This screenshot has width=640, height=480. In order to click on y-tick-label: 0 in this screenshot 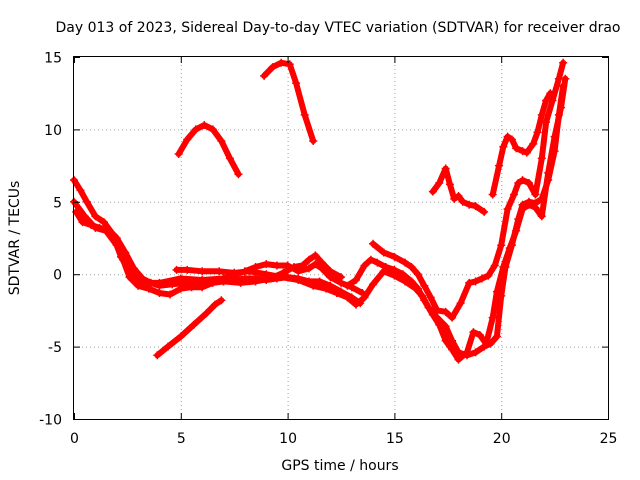, I will do `click(57, 276)`.